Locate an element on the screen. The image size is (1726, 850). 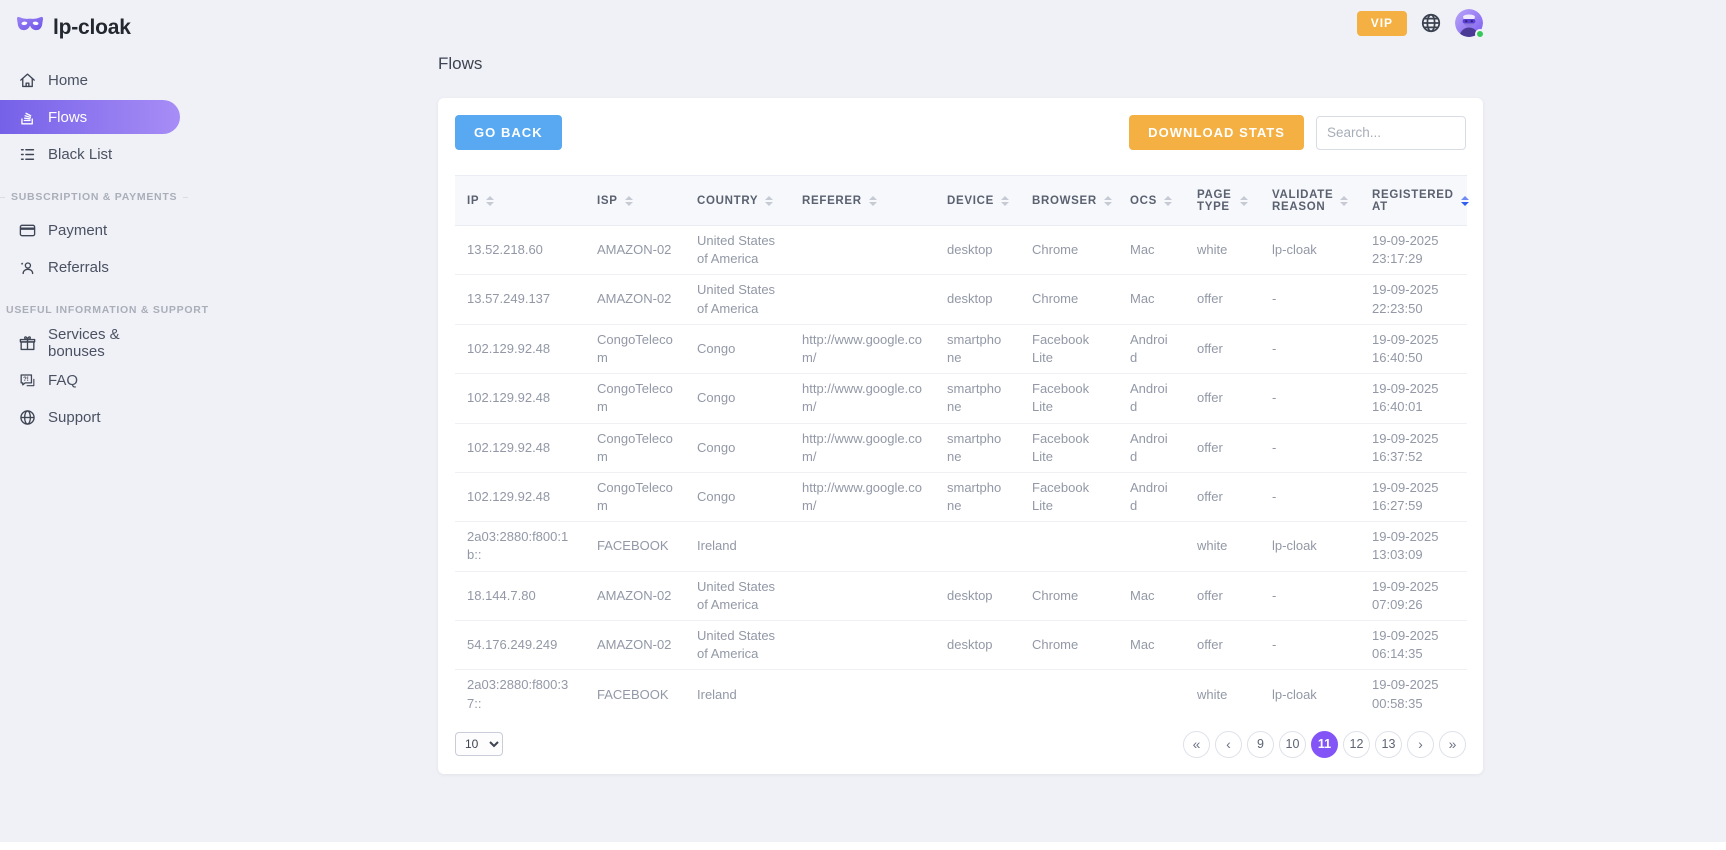
cell-country: Ireland is located at coordinates (737, 546).